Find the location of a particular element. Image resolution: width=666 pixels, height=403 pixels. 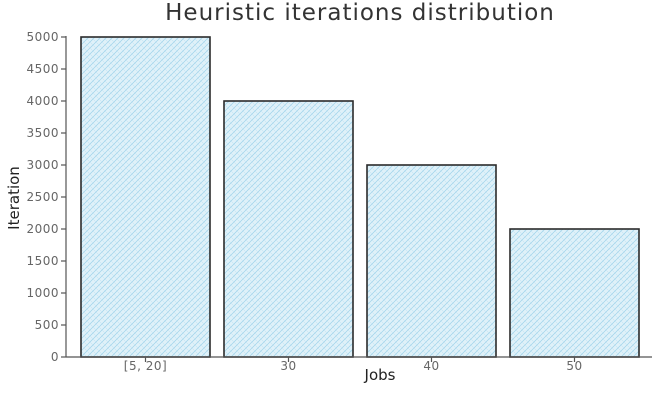

x-tick-label: 50 is located at coordinates (574, 366).